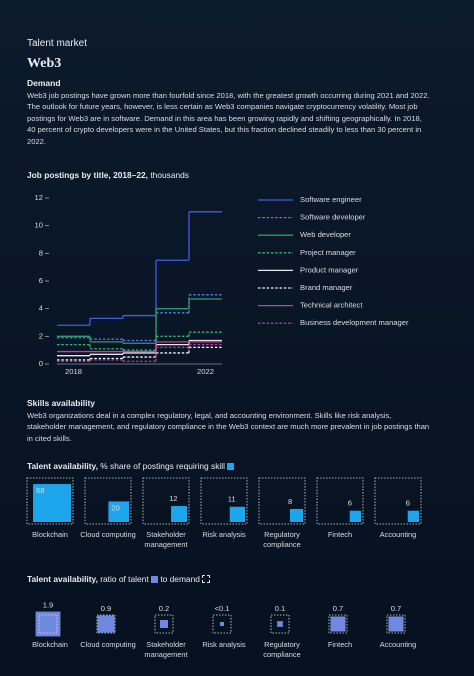  Describe the element at coordinates (44, 83) in the screenshot. I see `section-heading: Demand` at that location.